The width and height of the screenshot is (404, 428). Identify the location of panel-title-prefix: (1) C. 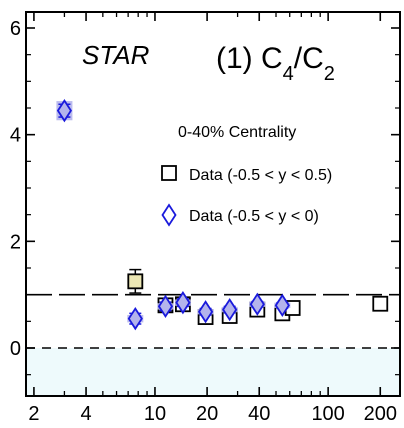
(249, 58).